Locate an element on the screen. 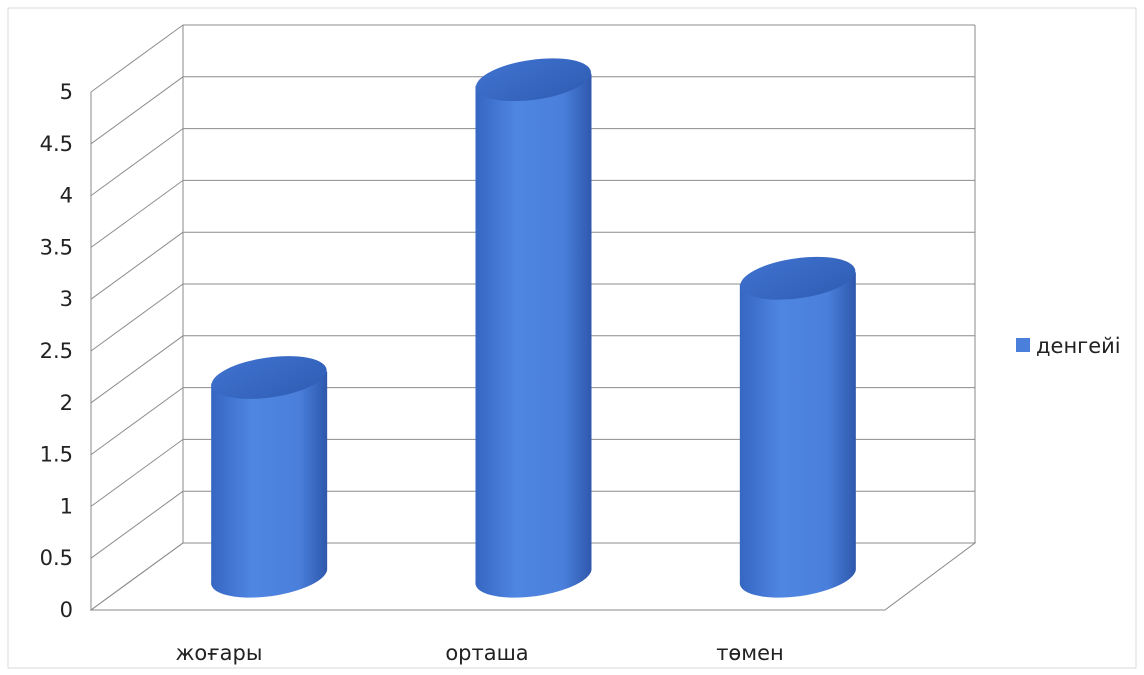 The width and height of the screenshot is (1144, 675). x-category-label: орташа is located at coordinates (486, 653).